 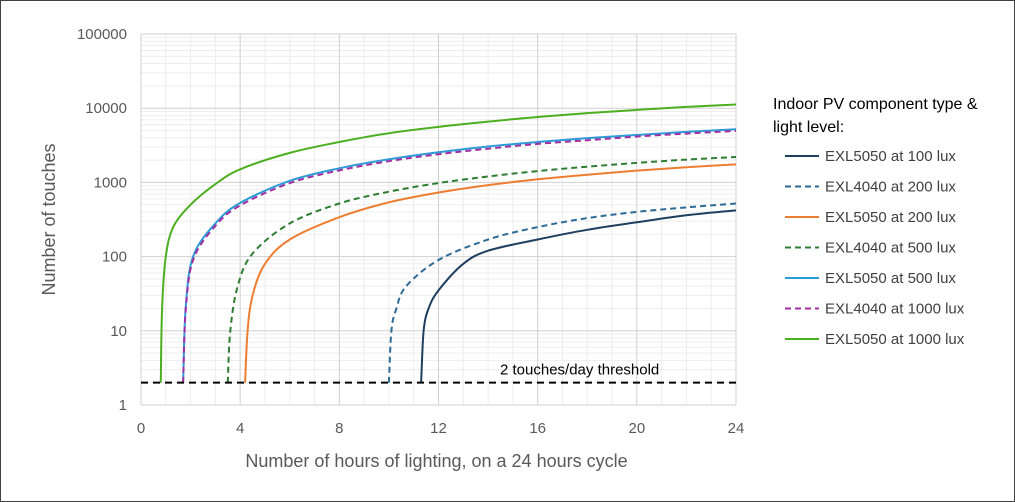 What do you see at coordinates (890, 248) in the screenshot?
I see `legend-label-4: EXL4040 at 500 lux` at bounding box center [890, 248].